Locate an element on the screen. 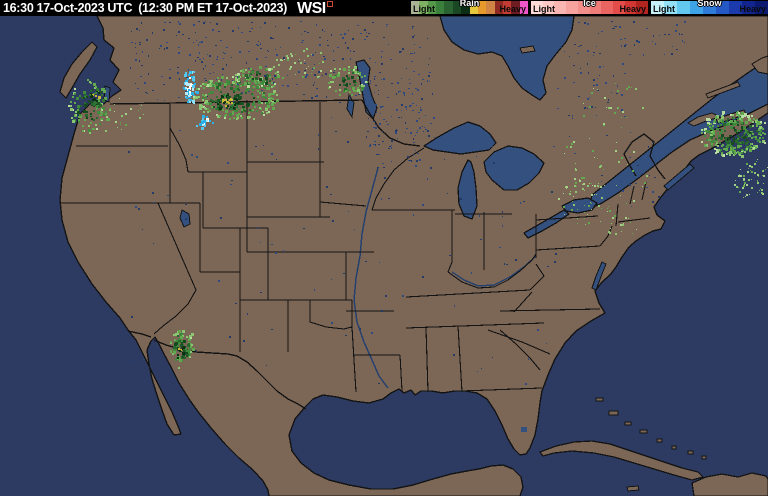 The width and height of the screenshot is (768, 496). legend-gradient-ice is located at coordinates (590, 7).